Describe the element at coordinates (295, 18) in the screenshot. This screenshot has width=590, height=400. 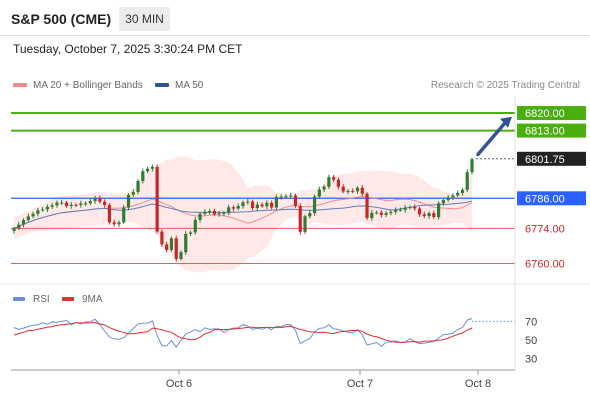
I see `header: S&P 500 (CME) 30 MIN` at that location.